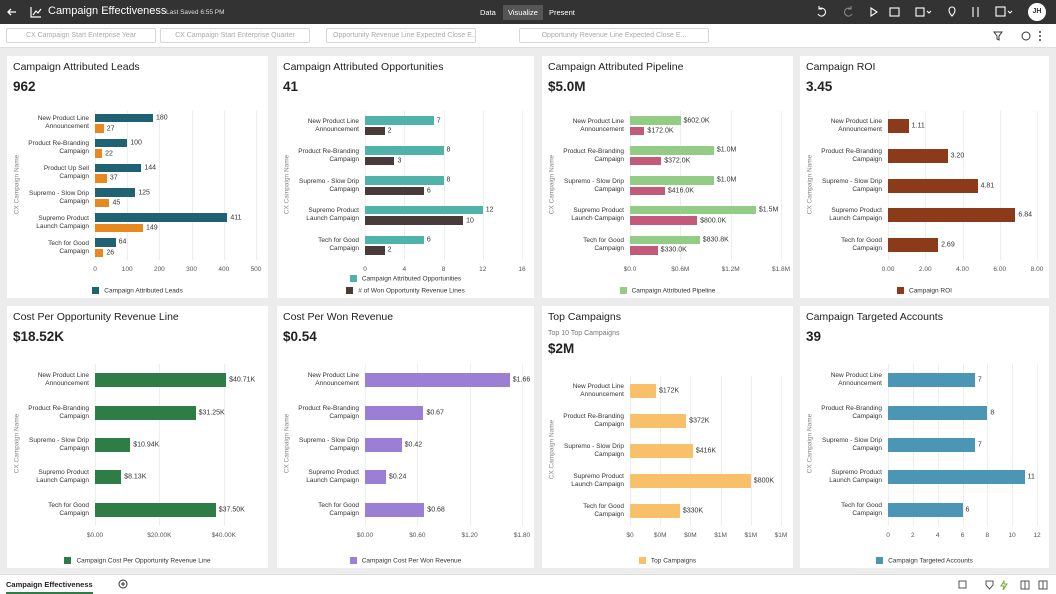 The height and width of the screenshot is (594, 1056). Describe the element at coordinates (1025, 215) in the screenshot. I see `value-label: 6.84` at that location.